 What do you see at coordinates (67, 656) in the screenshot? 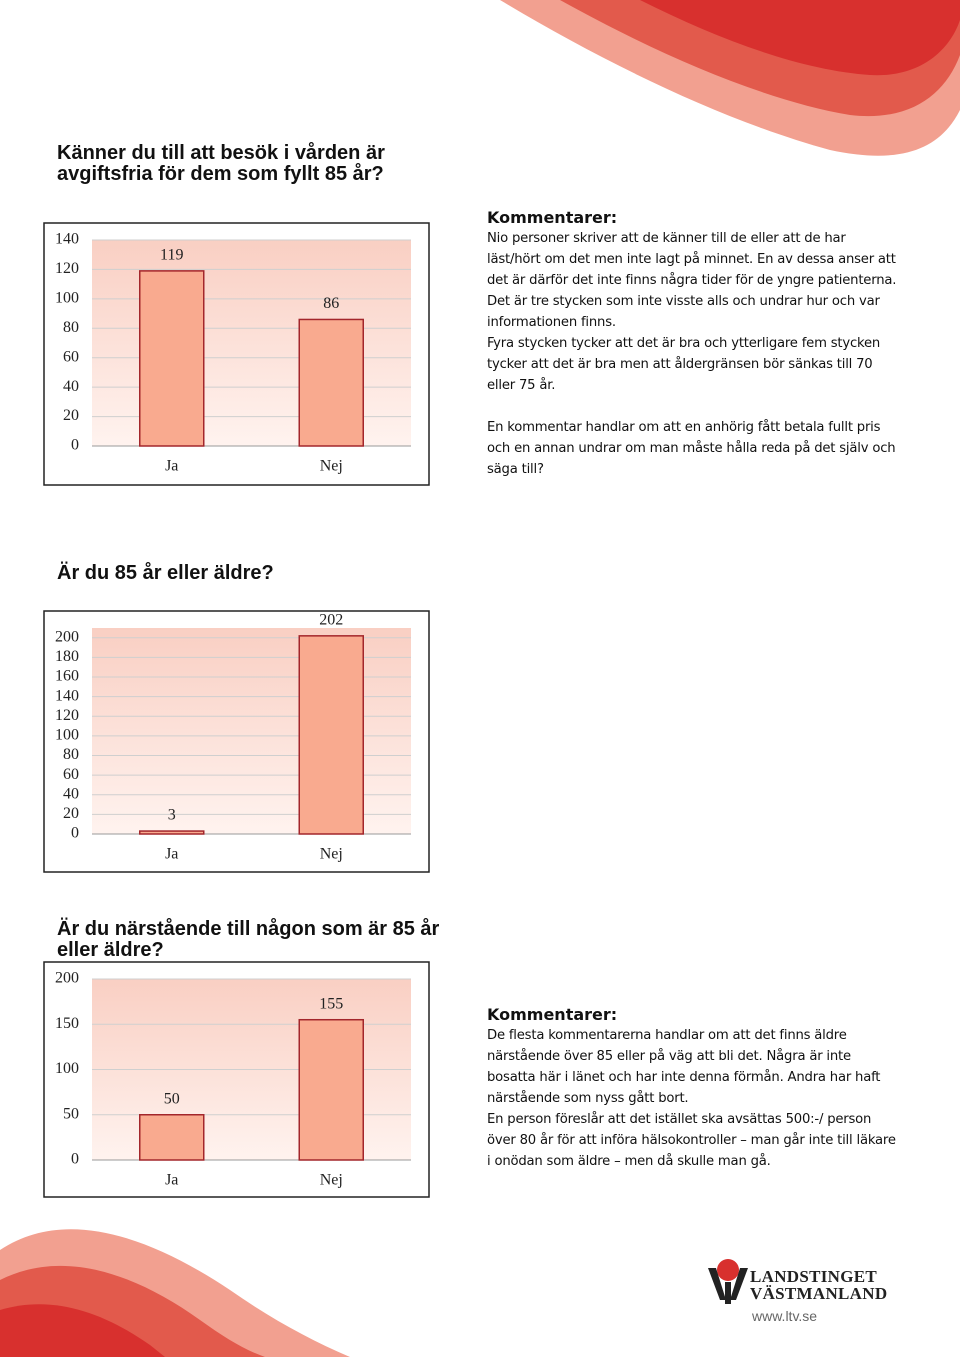
I see `y-tick-label: 180` at bounding box center [67, 656].